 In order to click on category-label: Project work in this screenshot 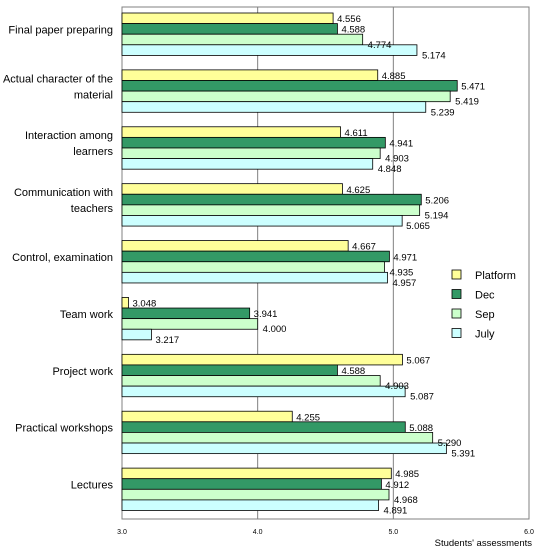, I will do `click(82, 372)`.